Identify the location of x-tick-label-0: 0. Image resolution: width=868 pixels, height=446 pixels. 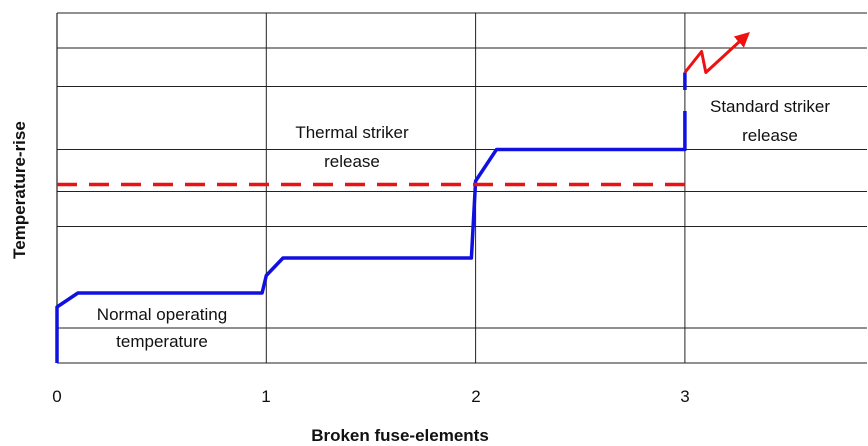
(56, 396).